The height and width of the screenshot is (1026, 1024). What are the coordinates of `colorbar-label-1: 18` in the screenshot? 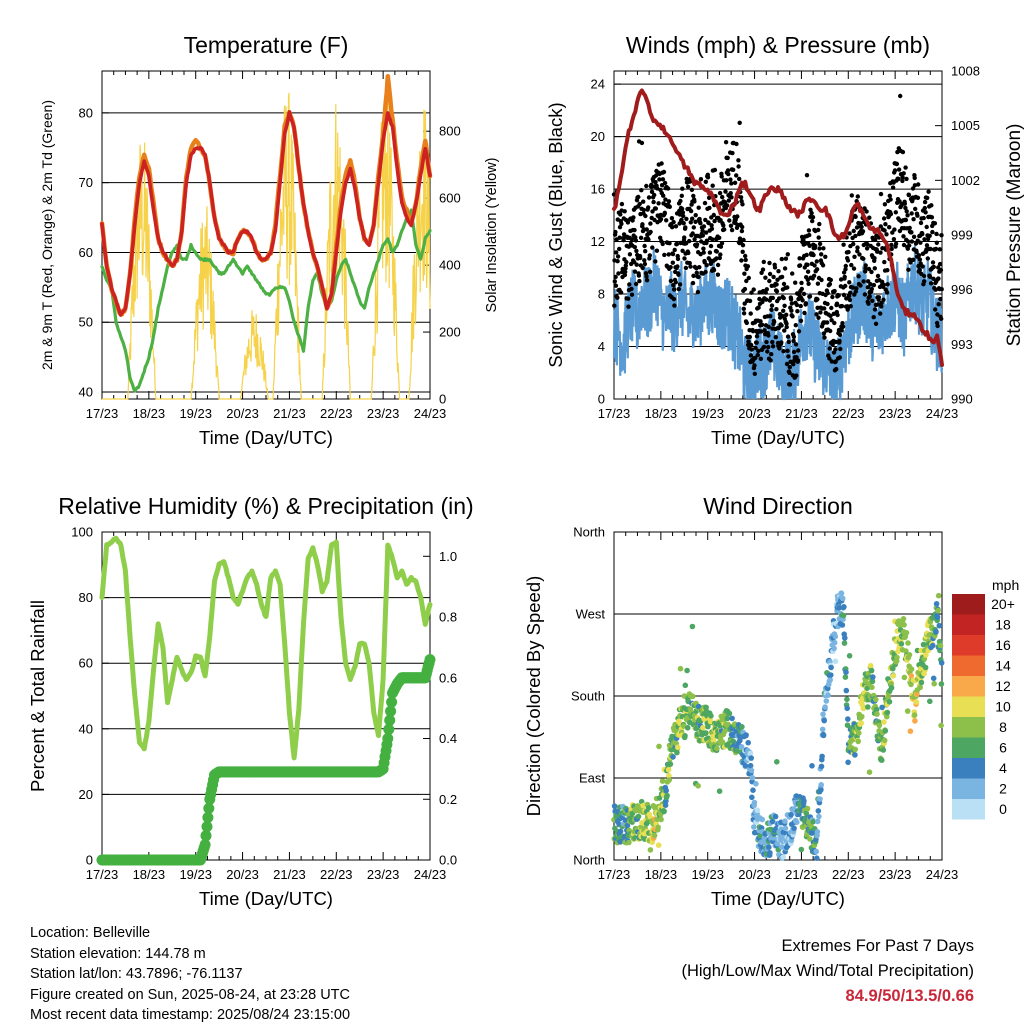 It's located at (1003, 625).